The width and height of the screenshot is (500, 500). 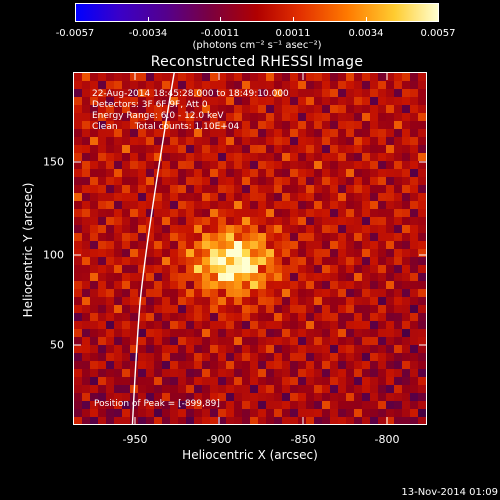 I want to click on x-axis-label: Heliocentric X (arcsec), so click(x=250, y=455).